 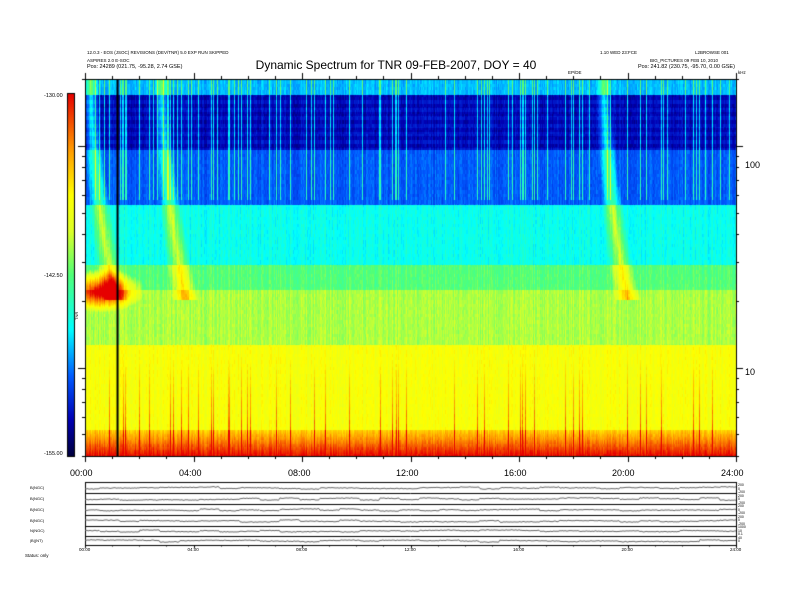 What do you see at coordinates (627, 549) in the screenshot?
I see `bottom-x-tick: 20:00` at bounding box center [627, 549].